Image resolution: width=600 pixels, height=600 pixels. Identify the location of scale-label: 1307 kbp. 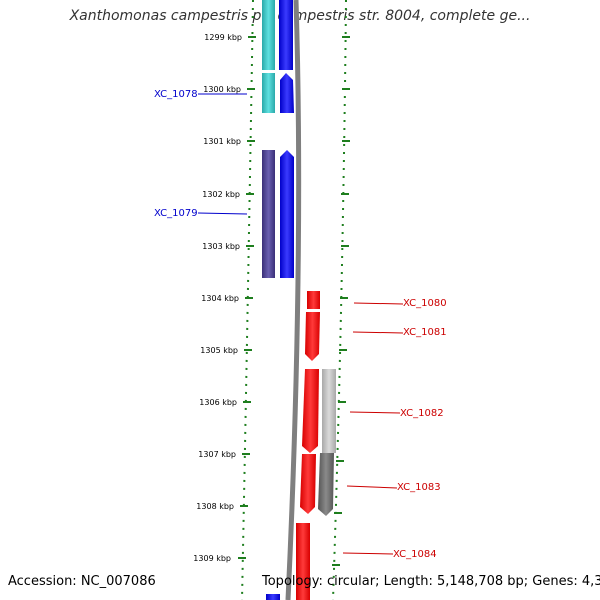
(217, 454).